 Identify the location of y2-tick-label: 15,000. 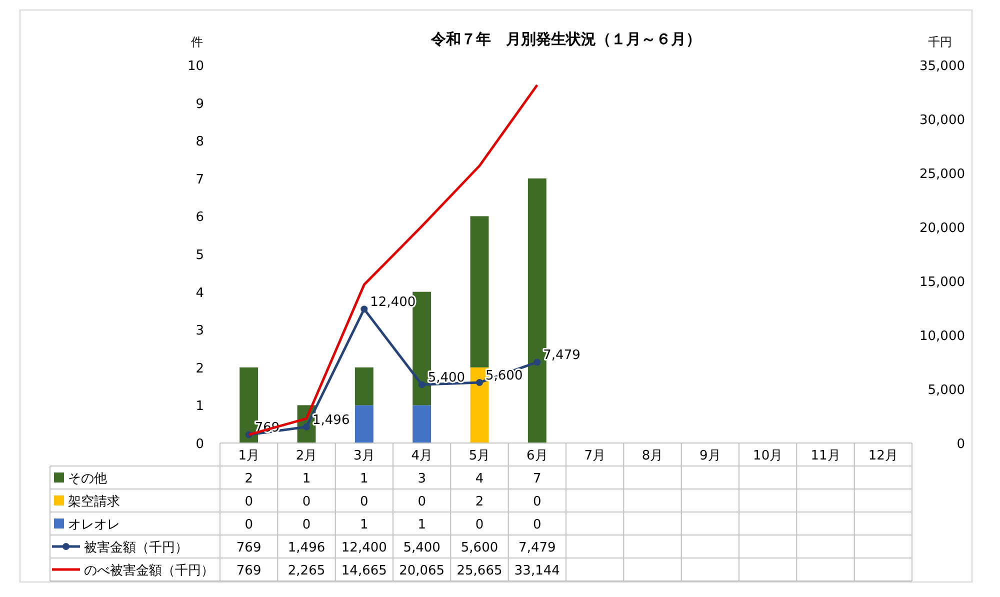
(942, 282).